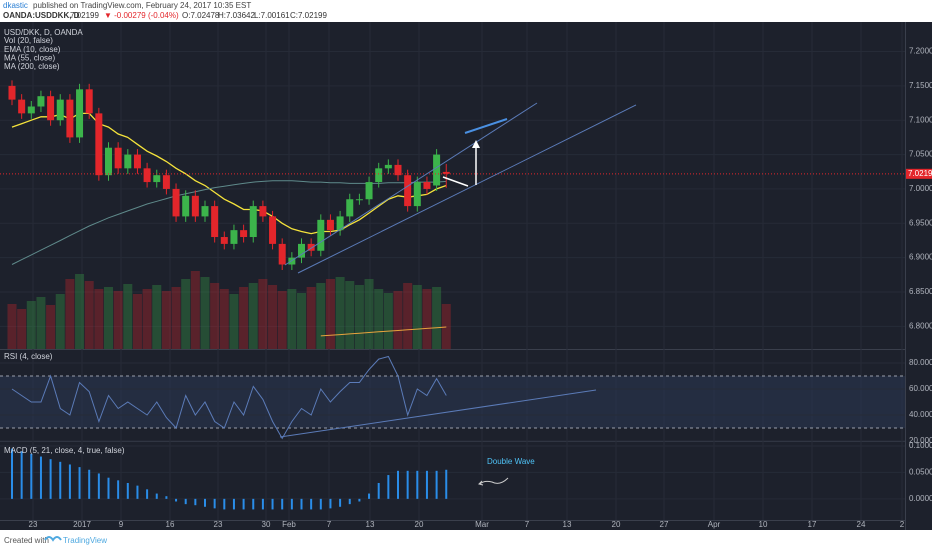 The height and width of the screenshot is (555, 932). Describe the element at coordinates (482, 524) in the screenshot. I see `x-tick-label: Mar` at that location.